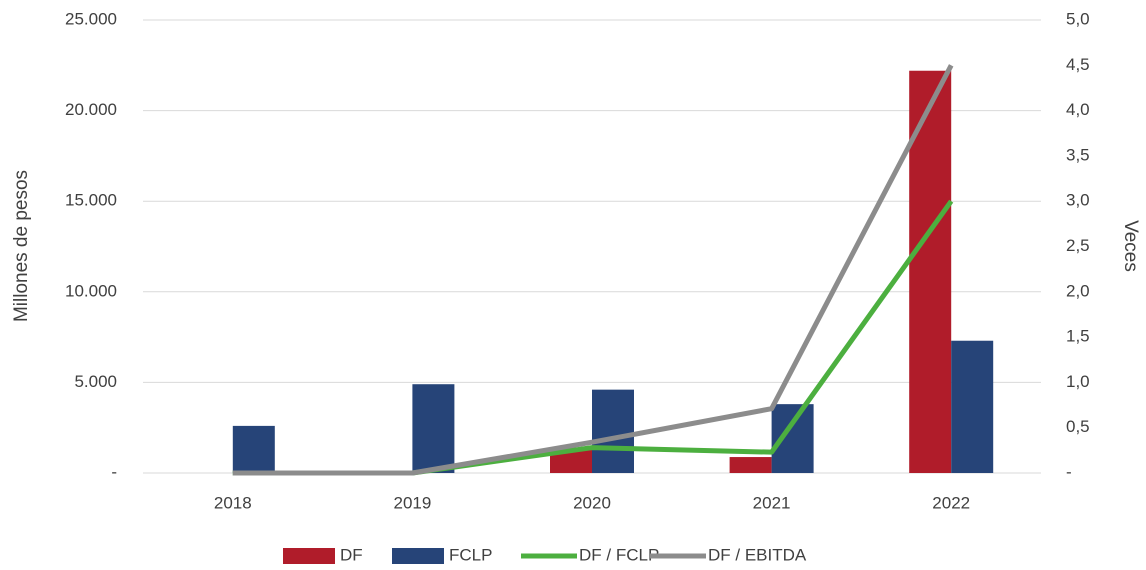 The width and height of the screenshot is (1146, 570). Describe the element at coordinates (95, 381) in the screenshot. I see `y-tick-label: 5.000` at that location.